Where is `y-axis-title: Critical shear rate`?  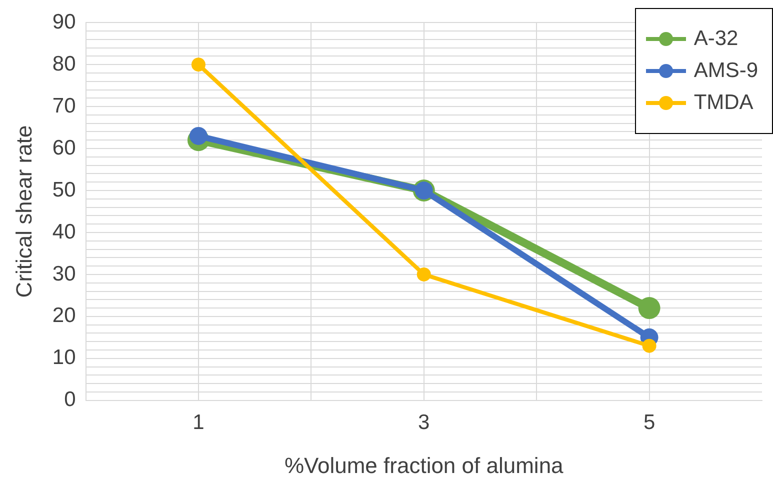
y-axis-title: Critical shear rate is located at coordinates (23, 211).